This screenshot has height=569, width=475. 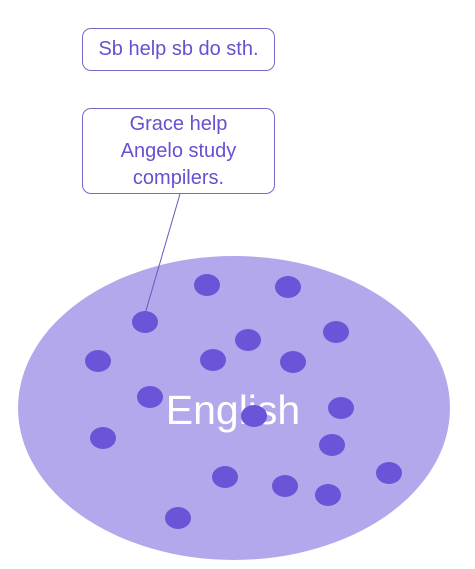 I want to click on example-callout-box: Grace help Angelo study compilers., so click(x=178, y=151).